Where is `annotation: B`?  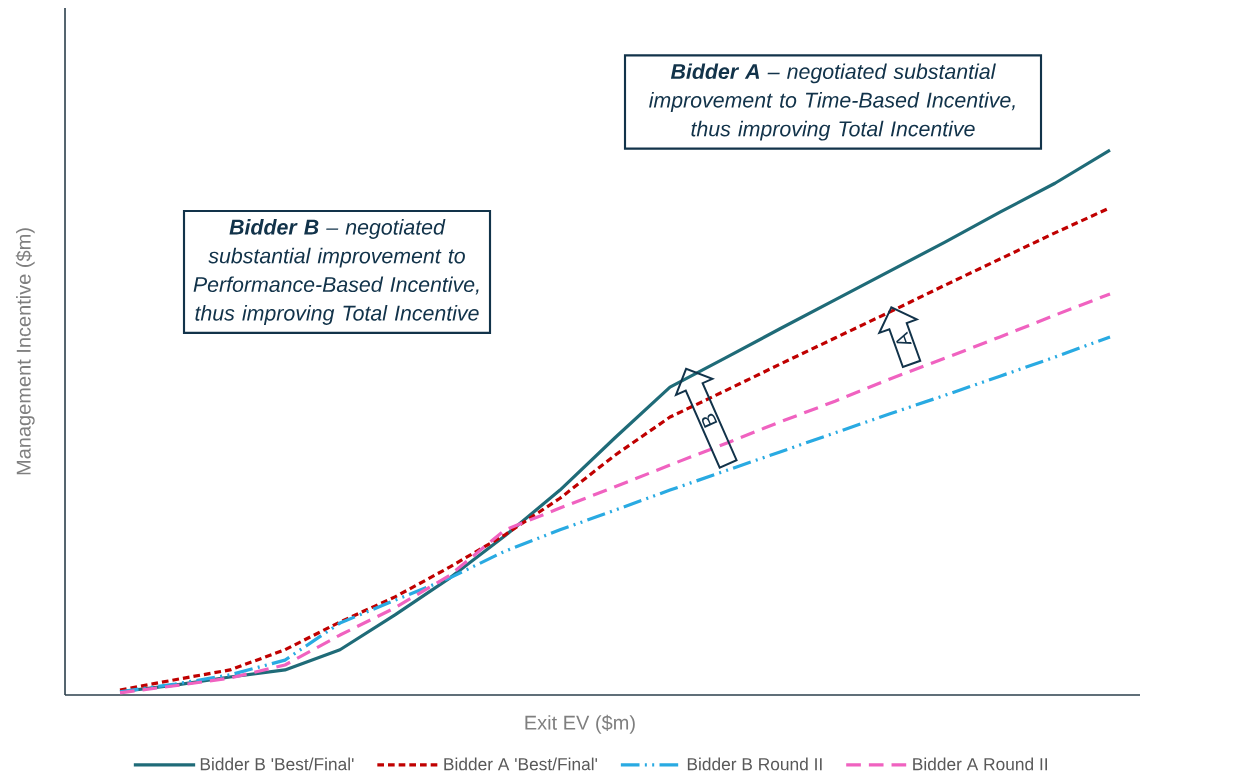 annotation: B is located at coordinates (709, 420).